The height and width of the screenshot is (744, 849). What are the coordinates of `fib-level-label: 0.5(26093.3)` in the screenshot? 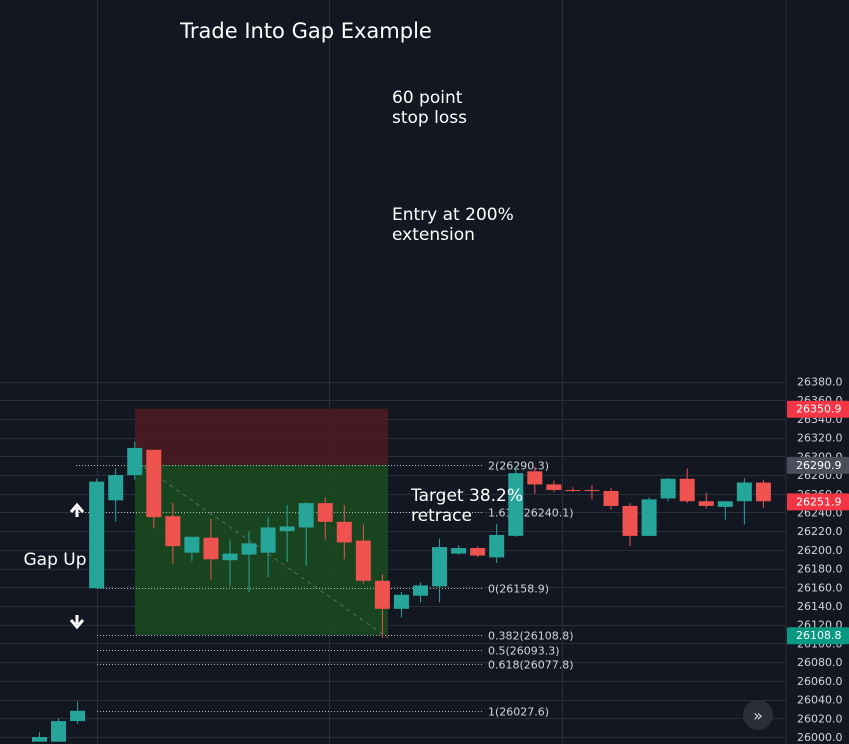 It's located at (524, 651).